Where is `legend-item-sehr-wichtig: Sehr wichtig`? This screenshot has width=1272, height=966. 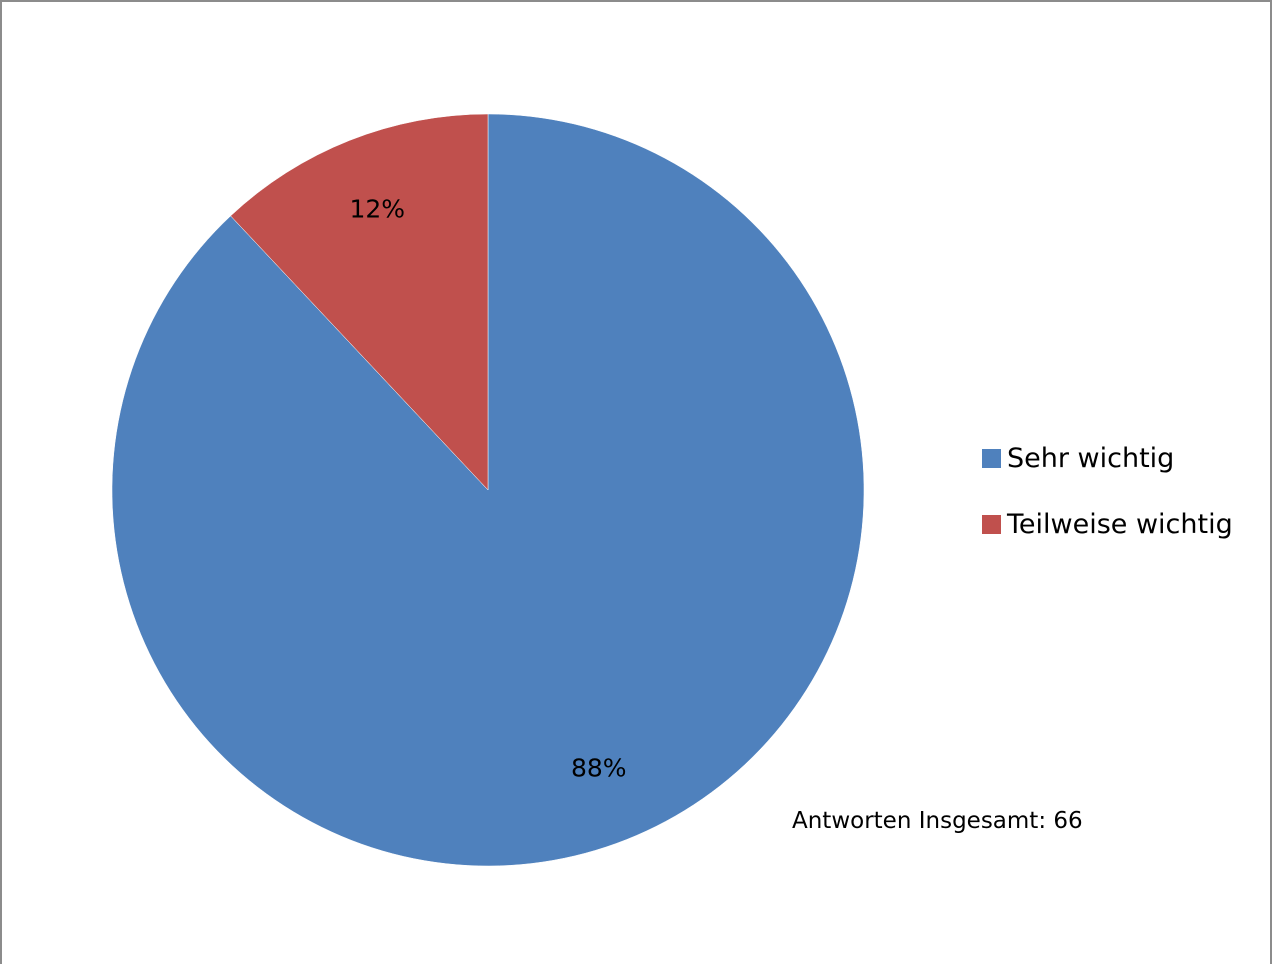
legend-item-sehr-wichtig: Sehr wichtig is located at coordinates (1107, 458).